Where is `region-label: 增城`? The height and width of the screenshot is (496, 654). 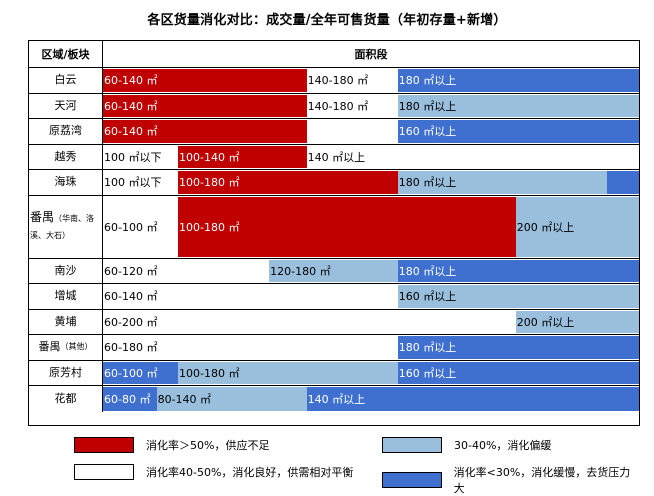
region-label: 增城 is located at coordinates (66, 296).